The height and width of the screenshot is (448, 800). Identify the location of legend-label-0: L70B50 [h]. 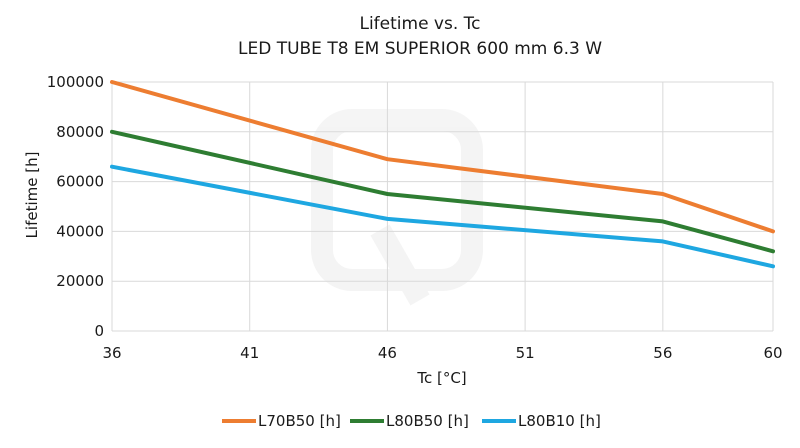
(299, 421).